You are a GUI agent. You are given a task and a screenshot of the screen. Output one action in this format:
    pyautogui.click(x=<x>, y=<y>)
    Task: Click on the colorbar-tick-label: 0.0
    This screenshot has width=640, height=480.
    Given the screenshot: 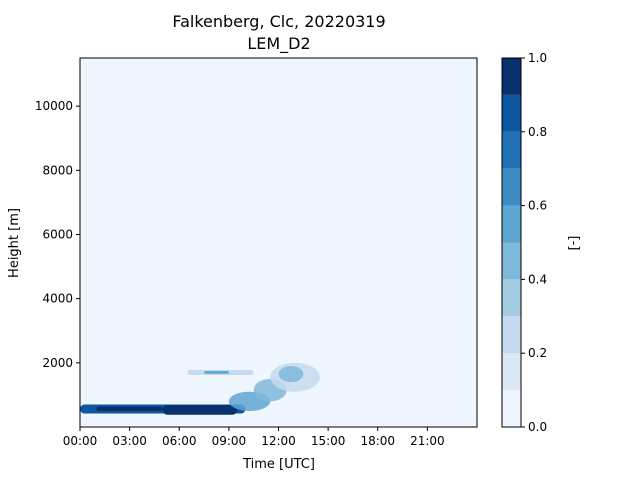 What is the action you would take?
    pyautogui.click(x=537, y=427)
    